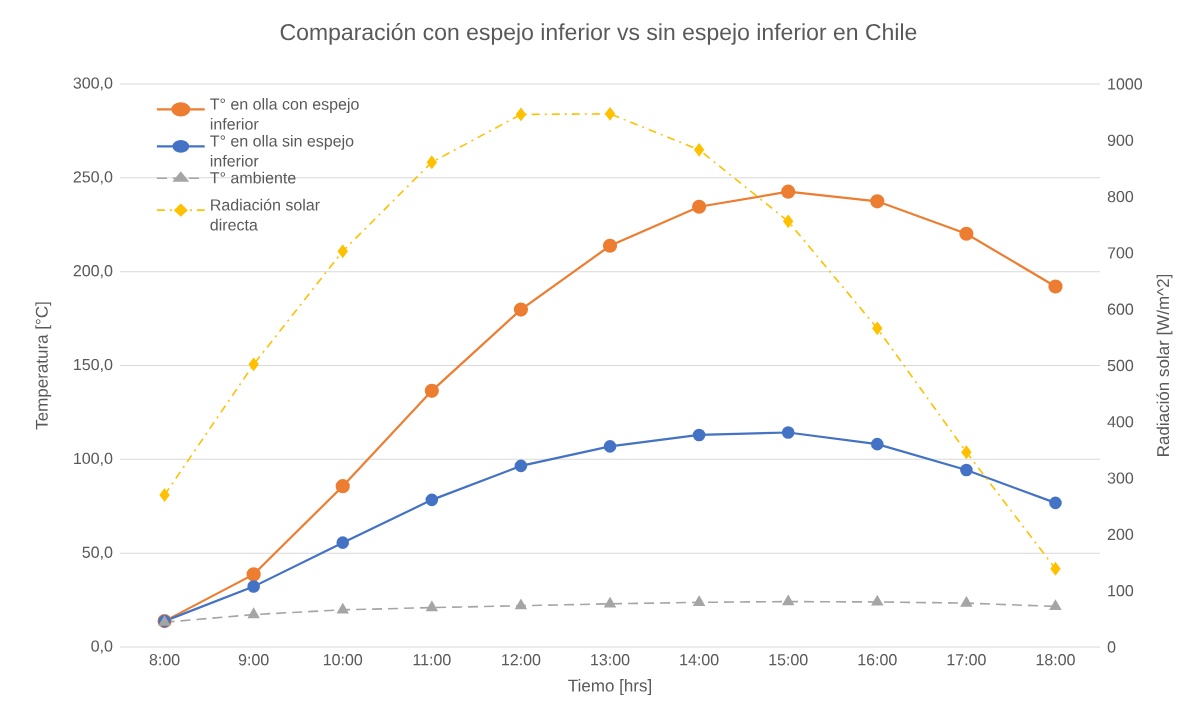 The height and width of the screenshot is (724, 1197). I want to click on y2-tick-label: 0, so click(1111, 647).